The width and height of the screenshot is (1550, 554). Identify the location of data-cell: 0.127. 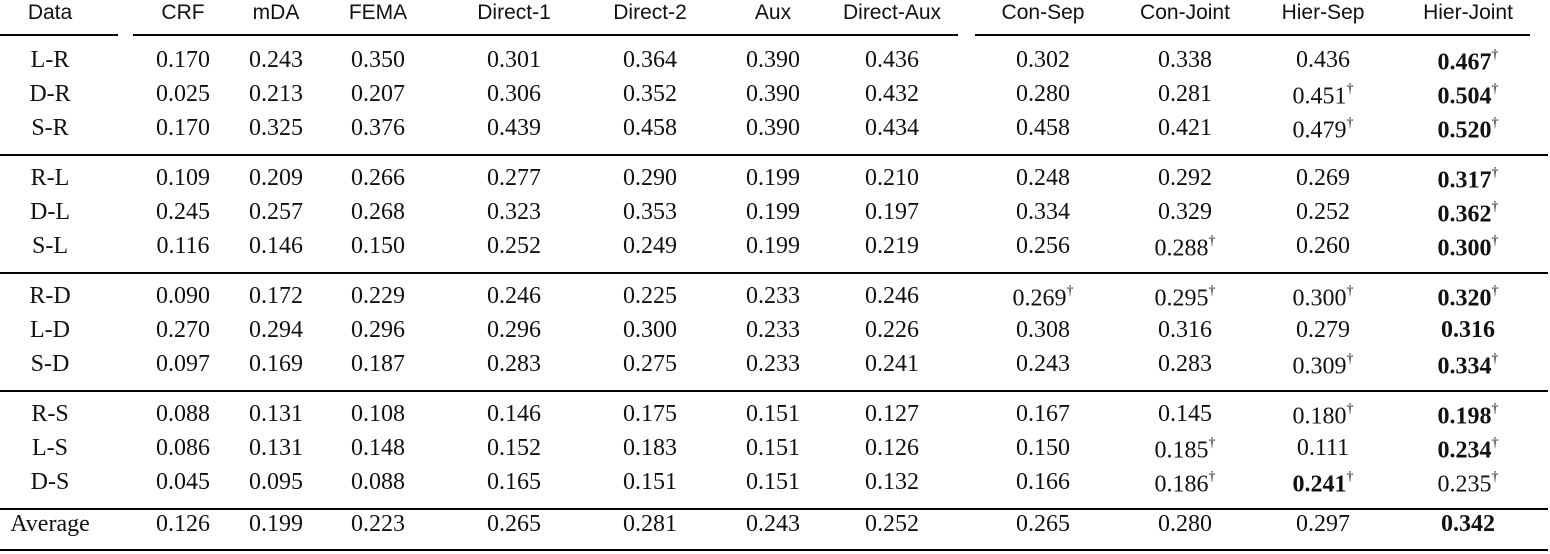
(892, 414).